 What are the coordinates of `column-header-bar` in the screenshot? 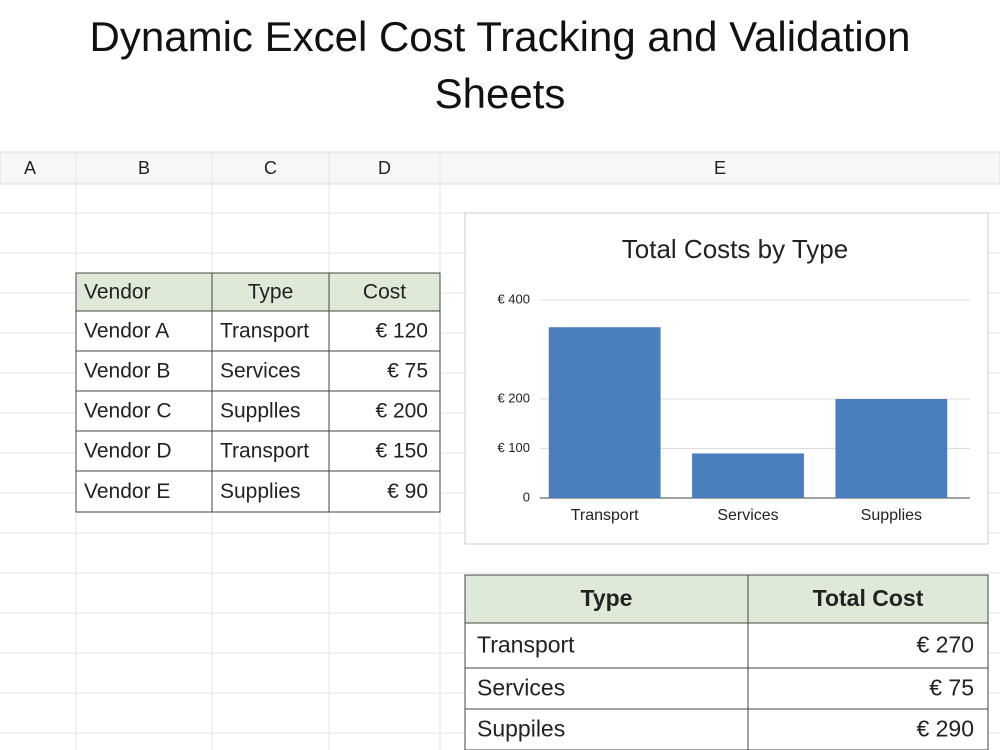 It's located at (500, 168).